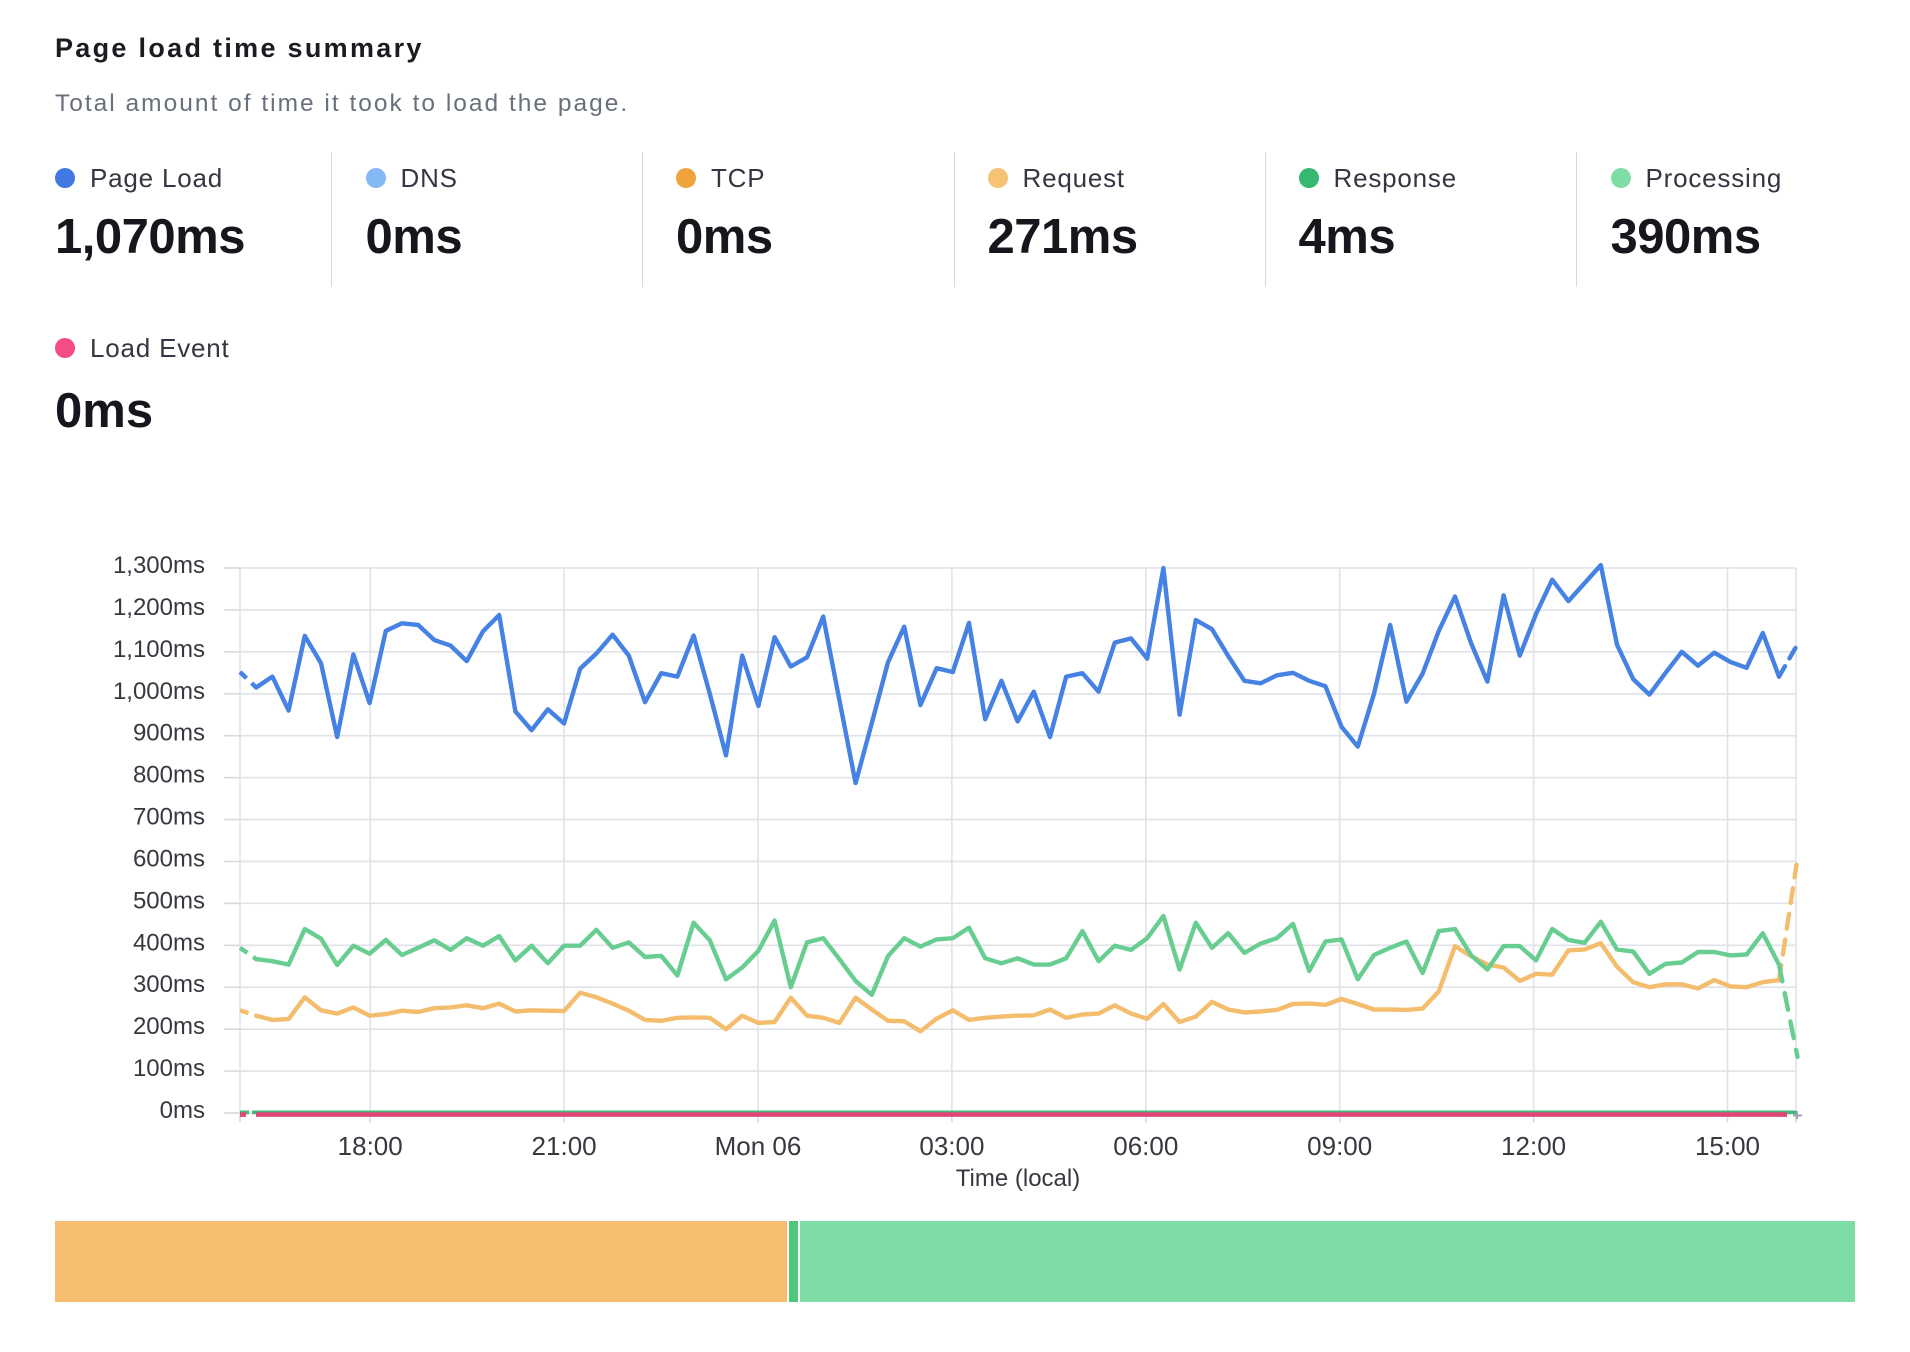  What do you see at coordinates (1339, 1146) in the screenshot?
I see `svg-text: 09:00` at bounding box center [1339, 1146].